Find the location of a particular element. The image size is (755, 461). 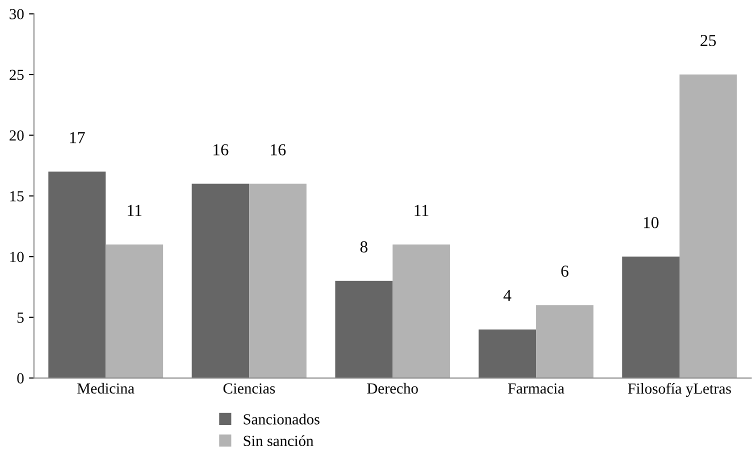

data-label: 10 is located at coordinates (651, 222).